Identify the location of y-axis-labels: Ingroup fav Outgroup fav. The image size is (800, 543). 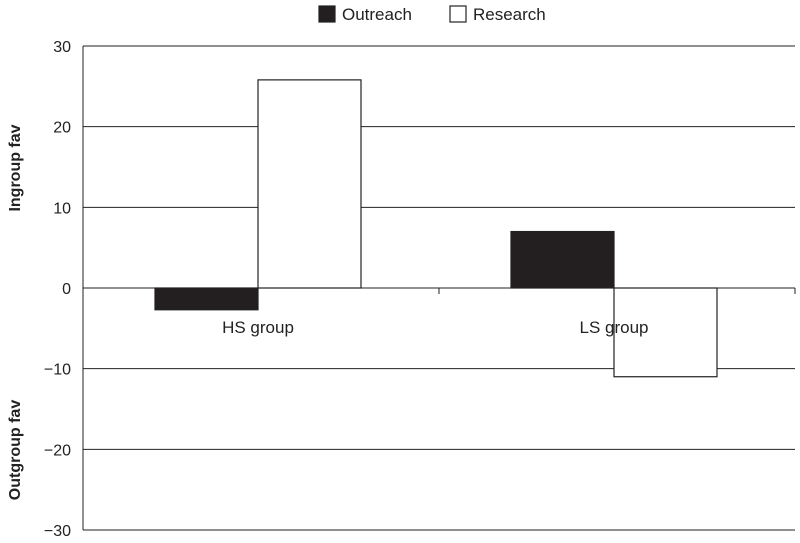
(15, 312).